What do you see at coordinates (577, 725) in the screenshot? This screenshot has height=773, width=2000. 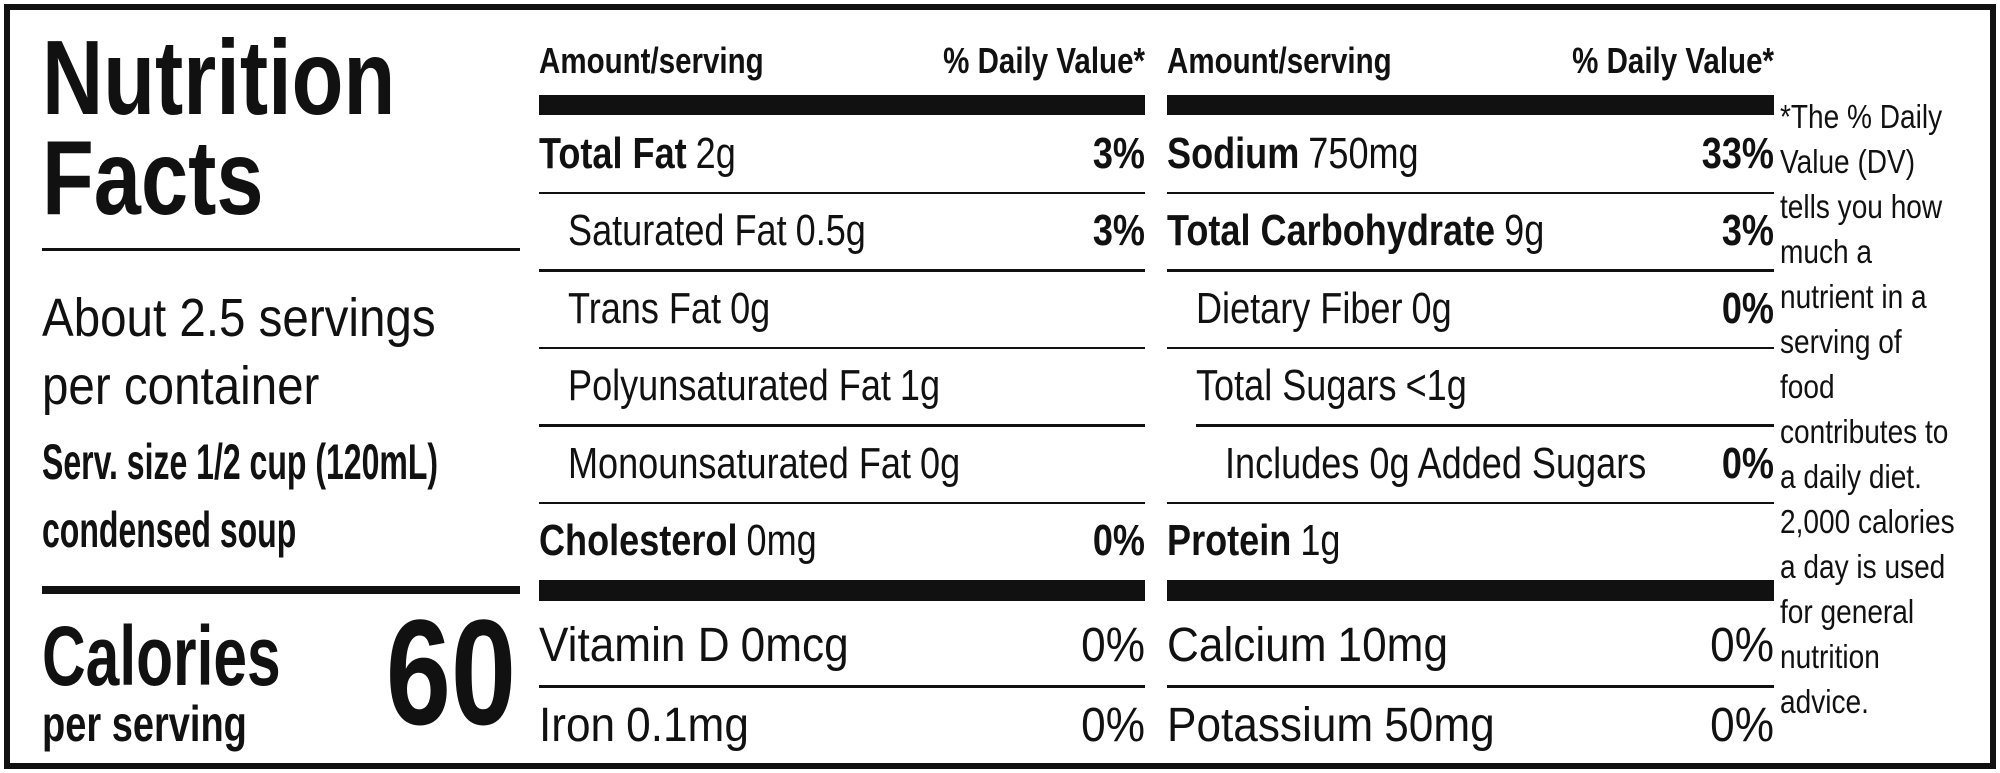 I see `vitamin-name: Iron` at bounding box center [577, 725].